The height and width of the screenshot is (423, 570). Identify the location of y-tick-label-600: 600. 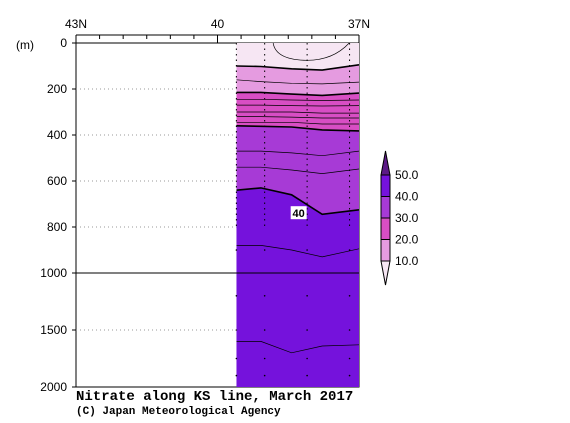
(57, 181).